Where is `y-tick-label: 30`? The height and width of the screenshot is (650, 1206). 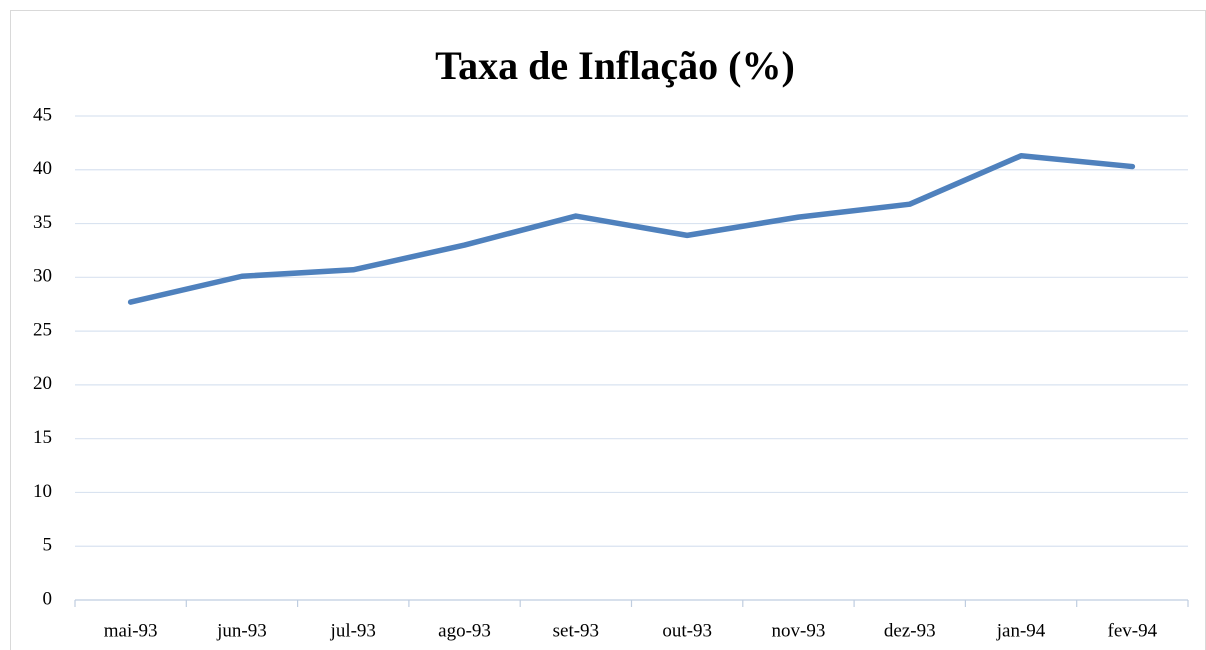 y-tick-label: 30 is located at coordinates (42, 276).